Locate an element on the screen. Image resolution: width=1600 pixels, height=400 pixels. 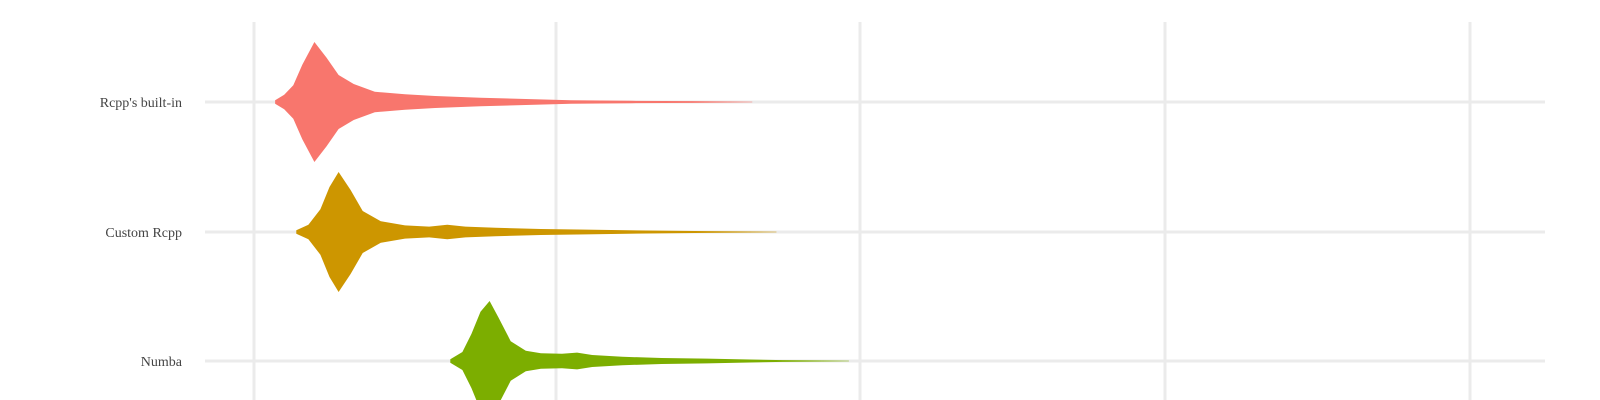
y-tick-label: Numba is located at coordinates (162, 362).